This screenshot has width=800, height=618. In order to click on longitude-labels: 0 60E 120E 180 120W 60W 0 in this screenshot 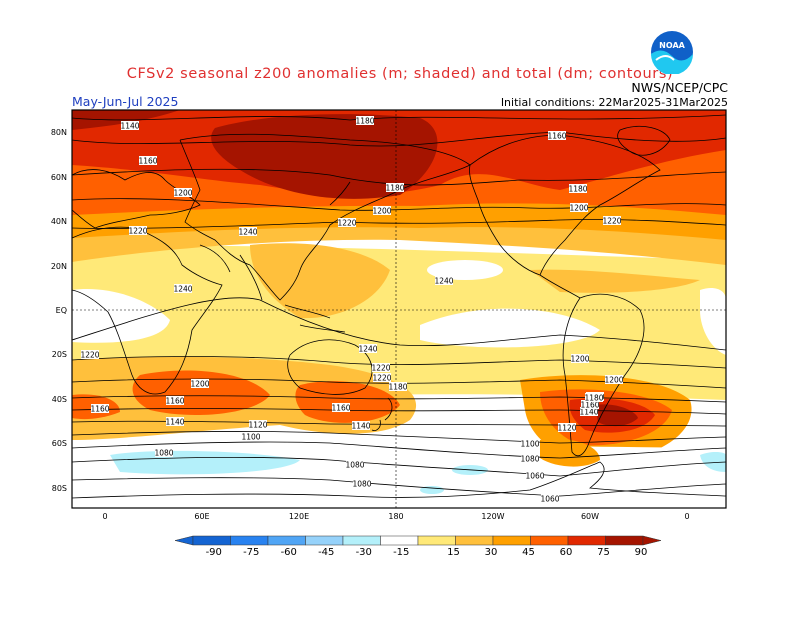, I will do `click(395, 516)`.